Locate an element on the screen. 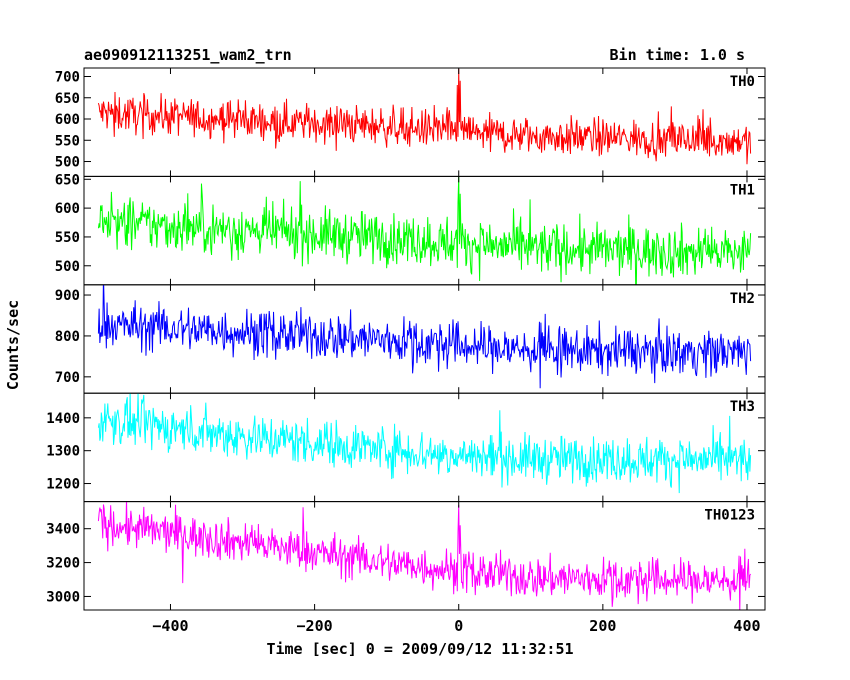 The image size is (850, 680). series-line-th0 is located at coordinates (424, 116).